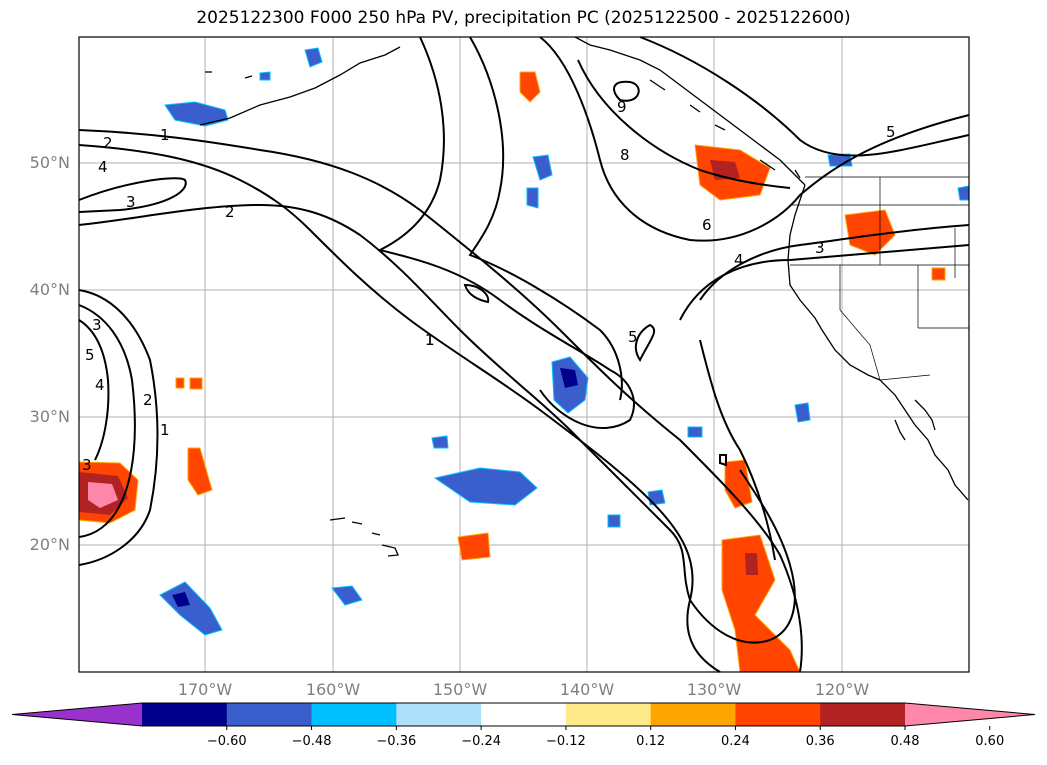 The height and width of the screenshot is (765, 1047). What do you see at coordinates (205, 689) in the screenshot?
I see `lon-label: 170°W` at bounding box center [205, 689].